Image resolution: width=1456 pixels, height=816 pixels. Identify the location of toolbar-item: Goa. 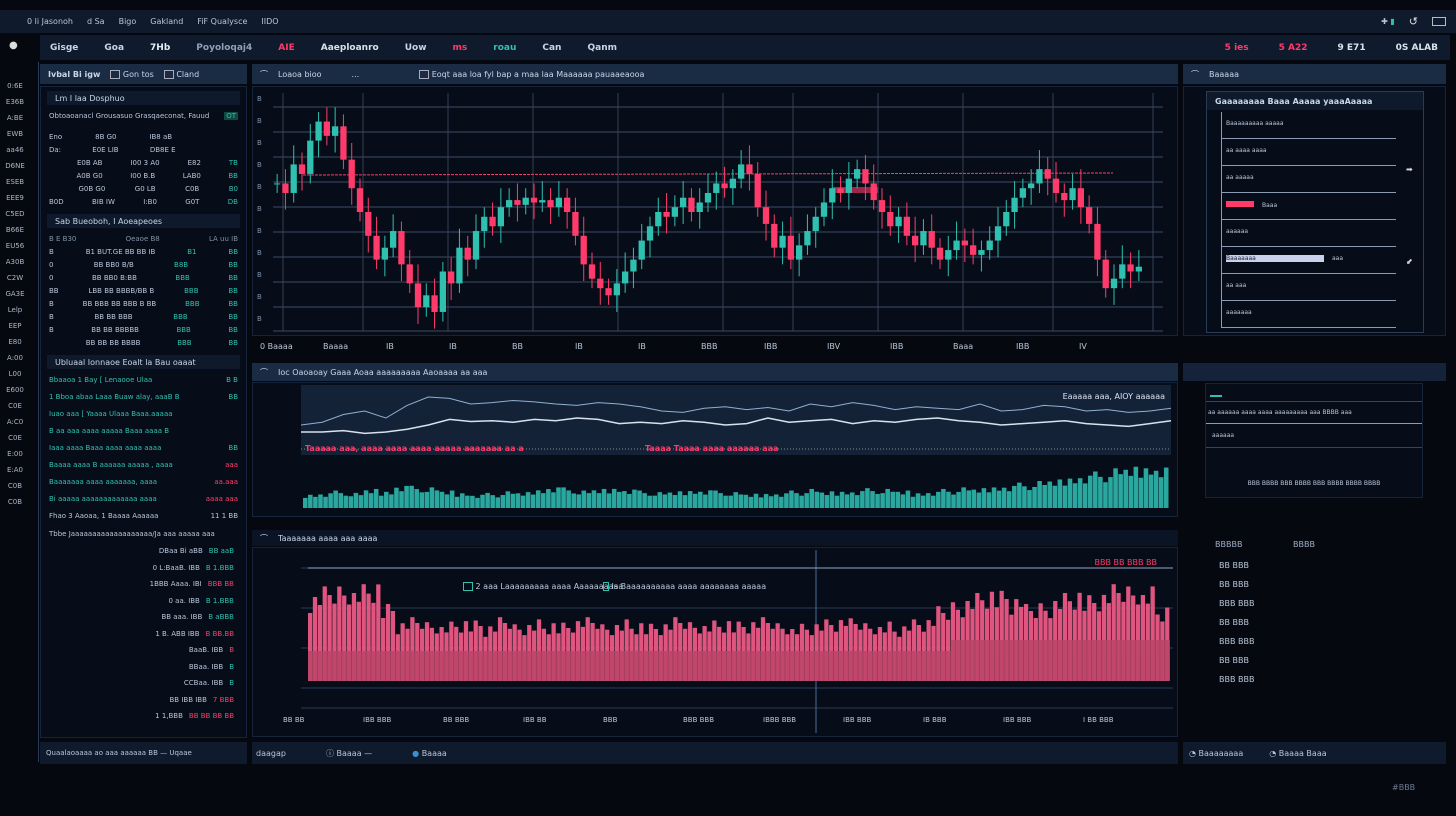
(114, 47).